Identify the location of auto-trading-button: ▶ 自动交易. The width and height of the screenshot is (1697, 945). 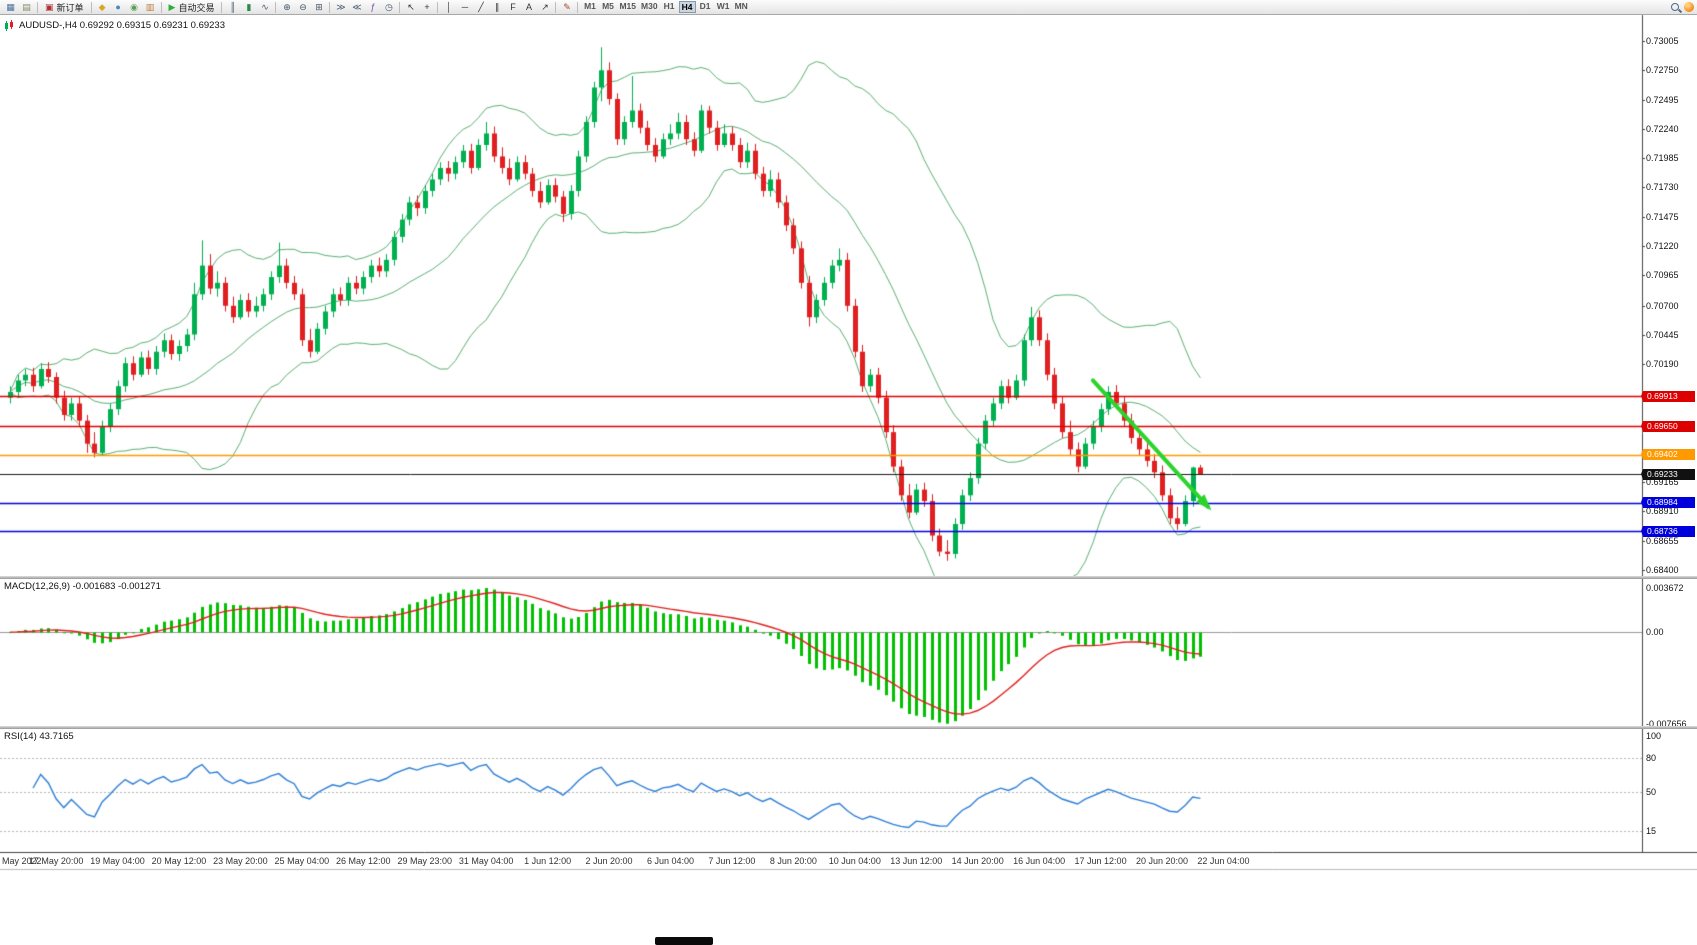
(192, 7).